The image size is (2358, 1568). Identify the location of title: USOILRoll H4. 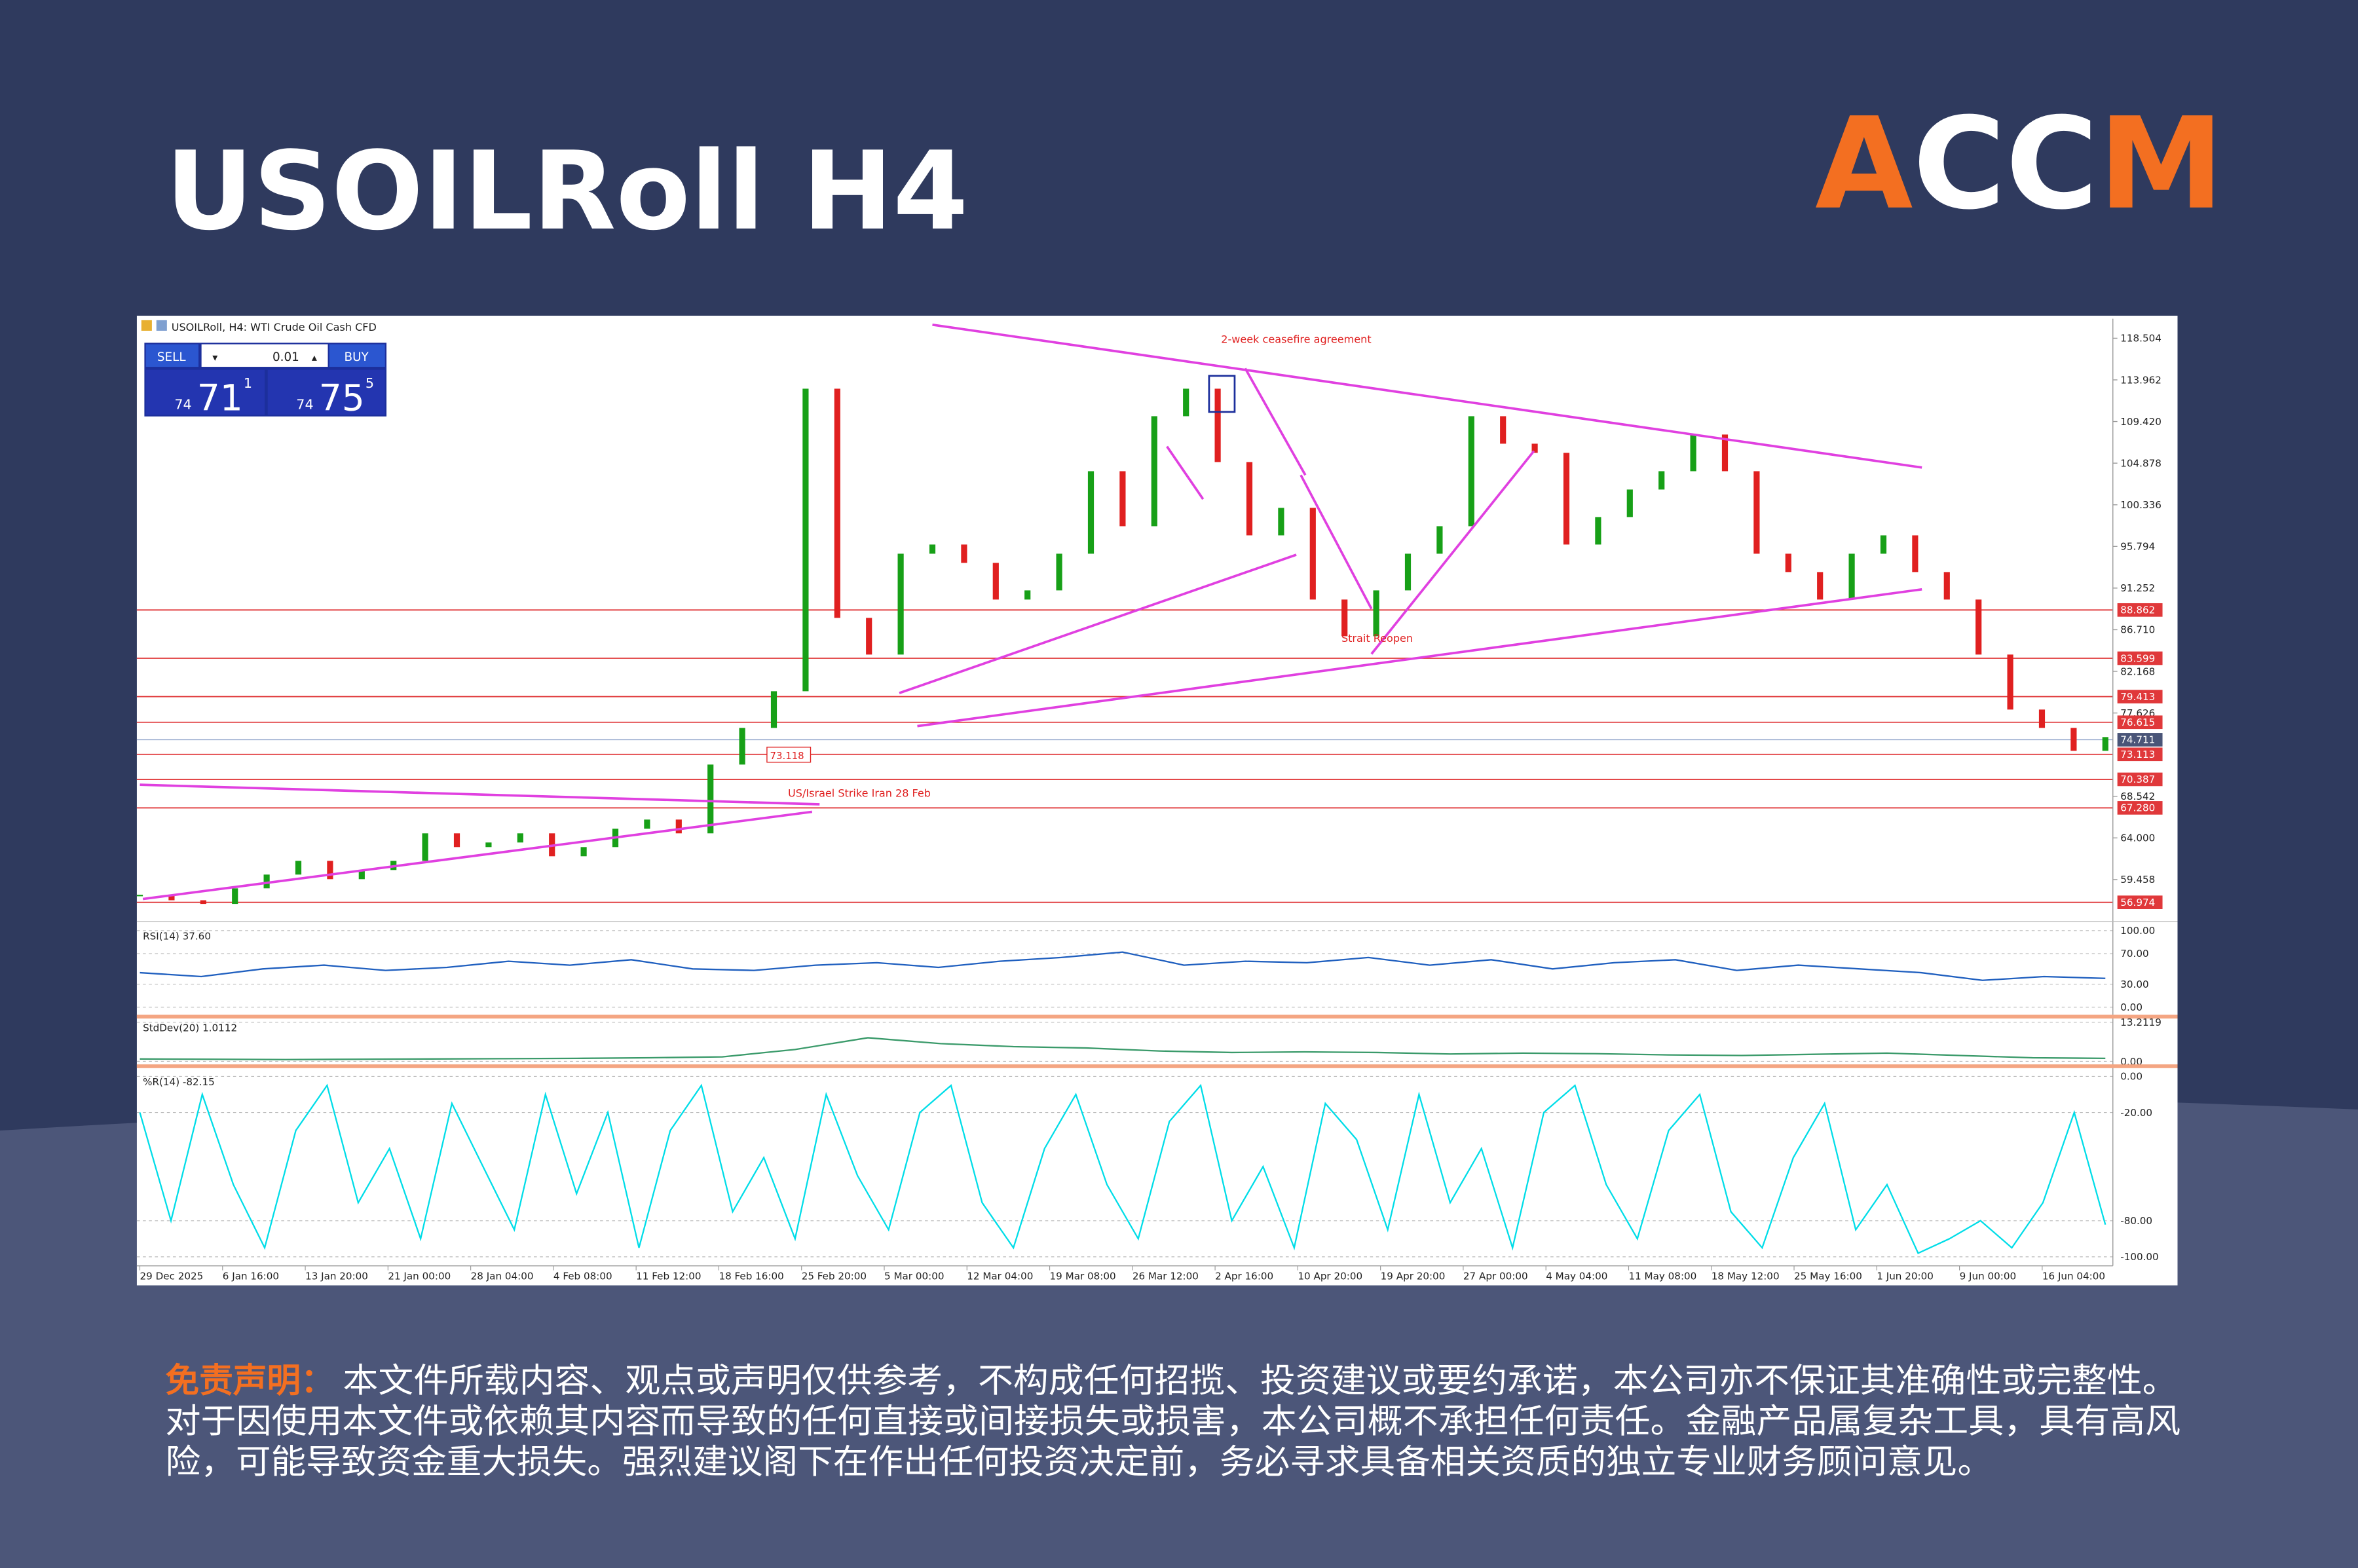
(568, 191).